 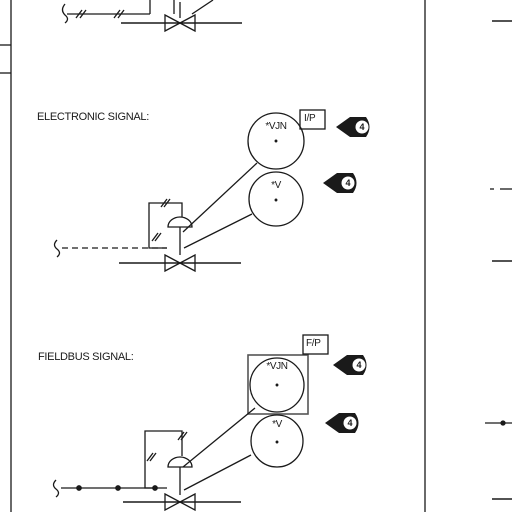 I want to click on note-number-1: 4, so click(x=362, y=127).